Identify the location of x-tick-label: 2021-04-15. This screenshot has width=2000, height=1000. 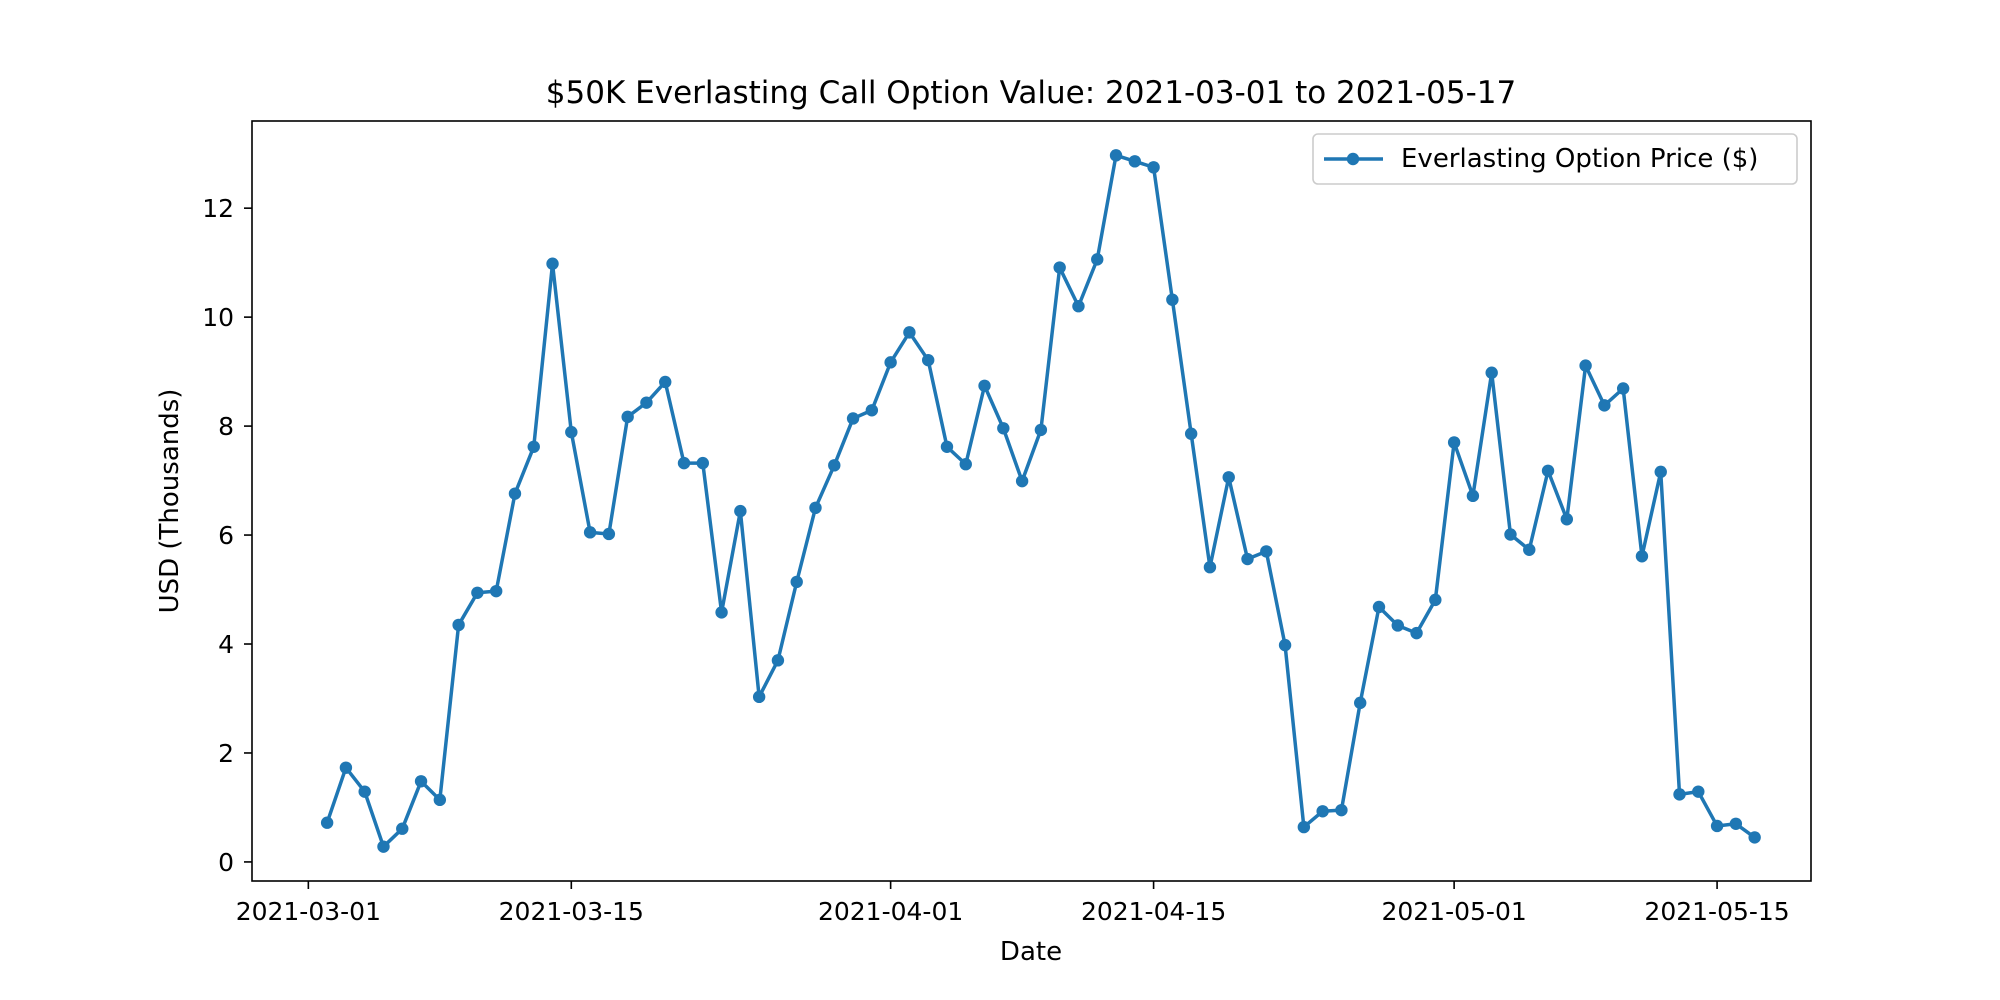
(1153, 911).